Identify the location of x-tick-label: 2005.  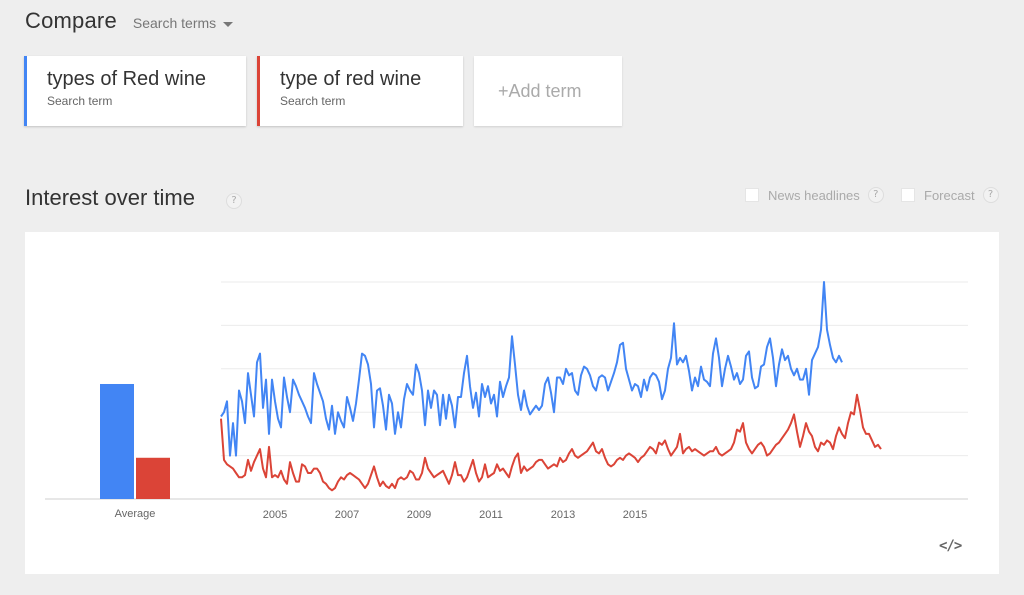
(275, 515).